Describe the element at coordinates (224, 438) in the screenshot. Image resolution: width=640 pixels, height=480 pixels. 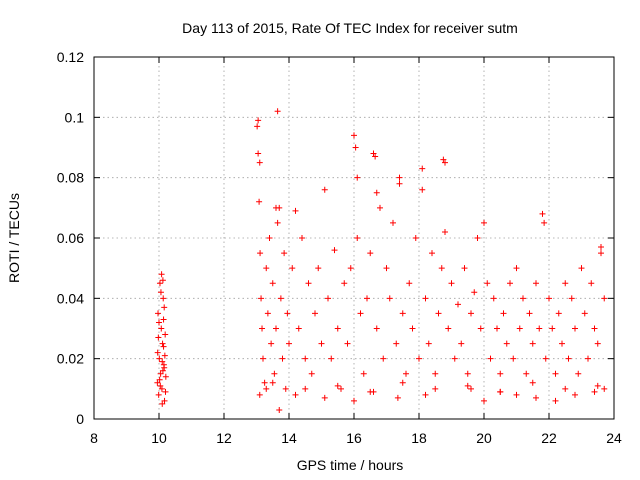
I see `x-tick-label: 12` at that location.